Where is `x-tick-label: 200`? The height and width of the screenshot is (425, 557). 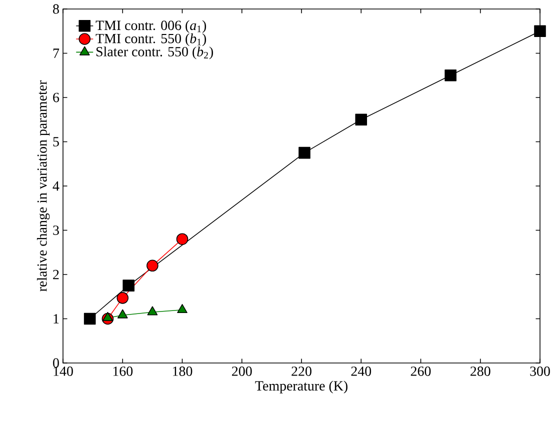
x-tick-label: 200 is located at coordinates (242, 371).